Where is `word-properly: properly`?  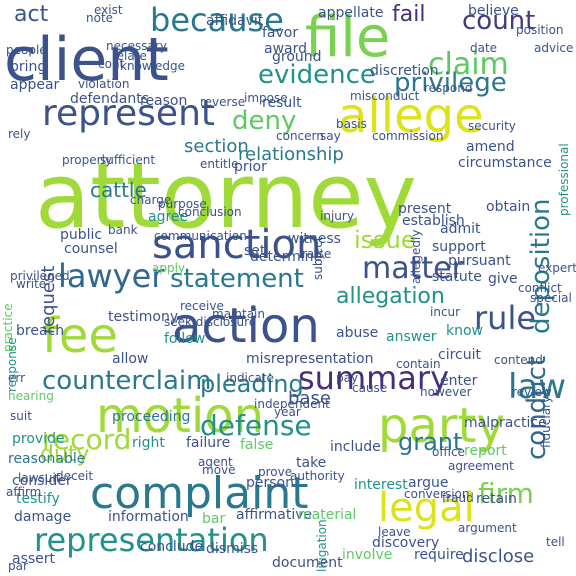
word-properly: properly is located at coordinates (87, 160).